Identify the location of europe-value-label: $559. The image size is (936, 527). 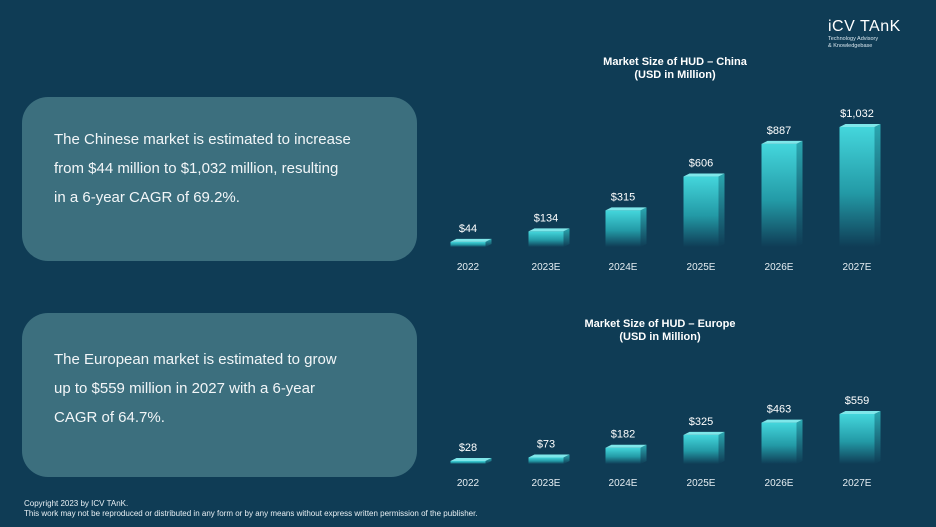
(857, 401).